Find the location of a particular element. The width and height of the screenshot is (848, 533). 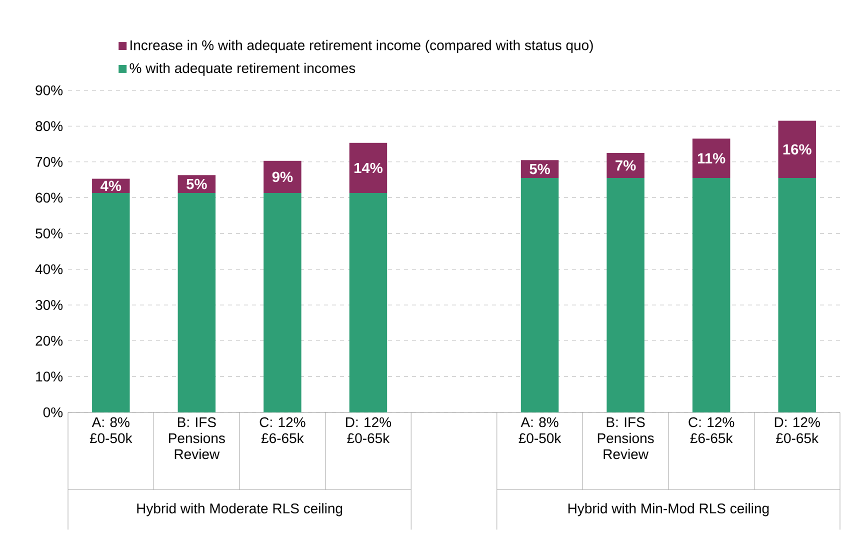

text: Hybrid with Moderate RLS ceiling is located at coordinates (239, 509).